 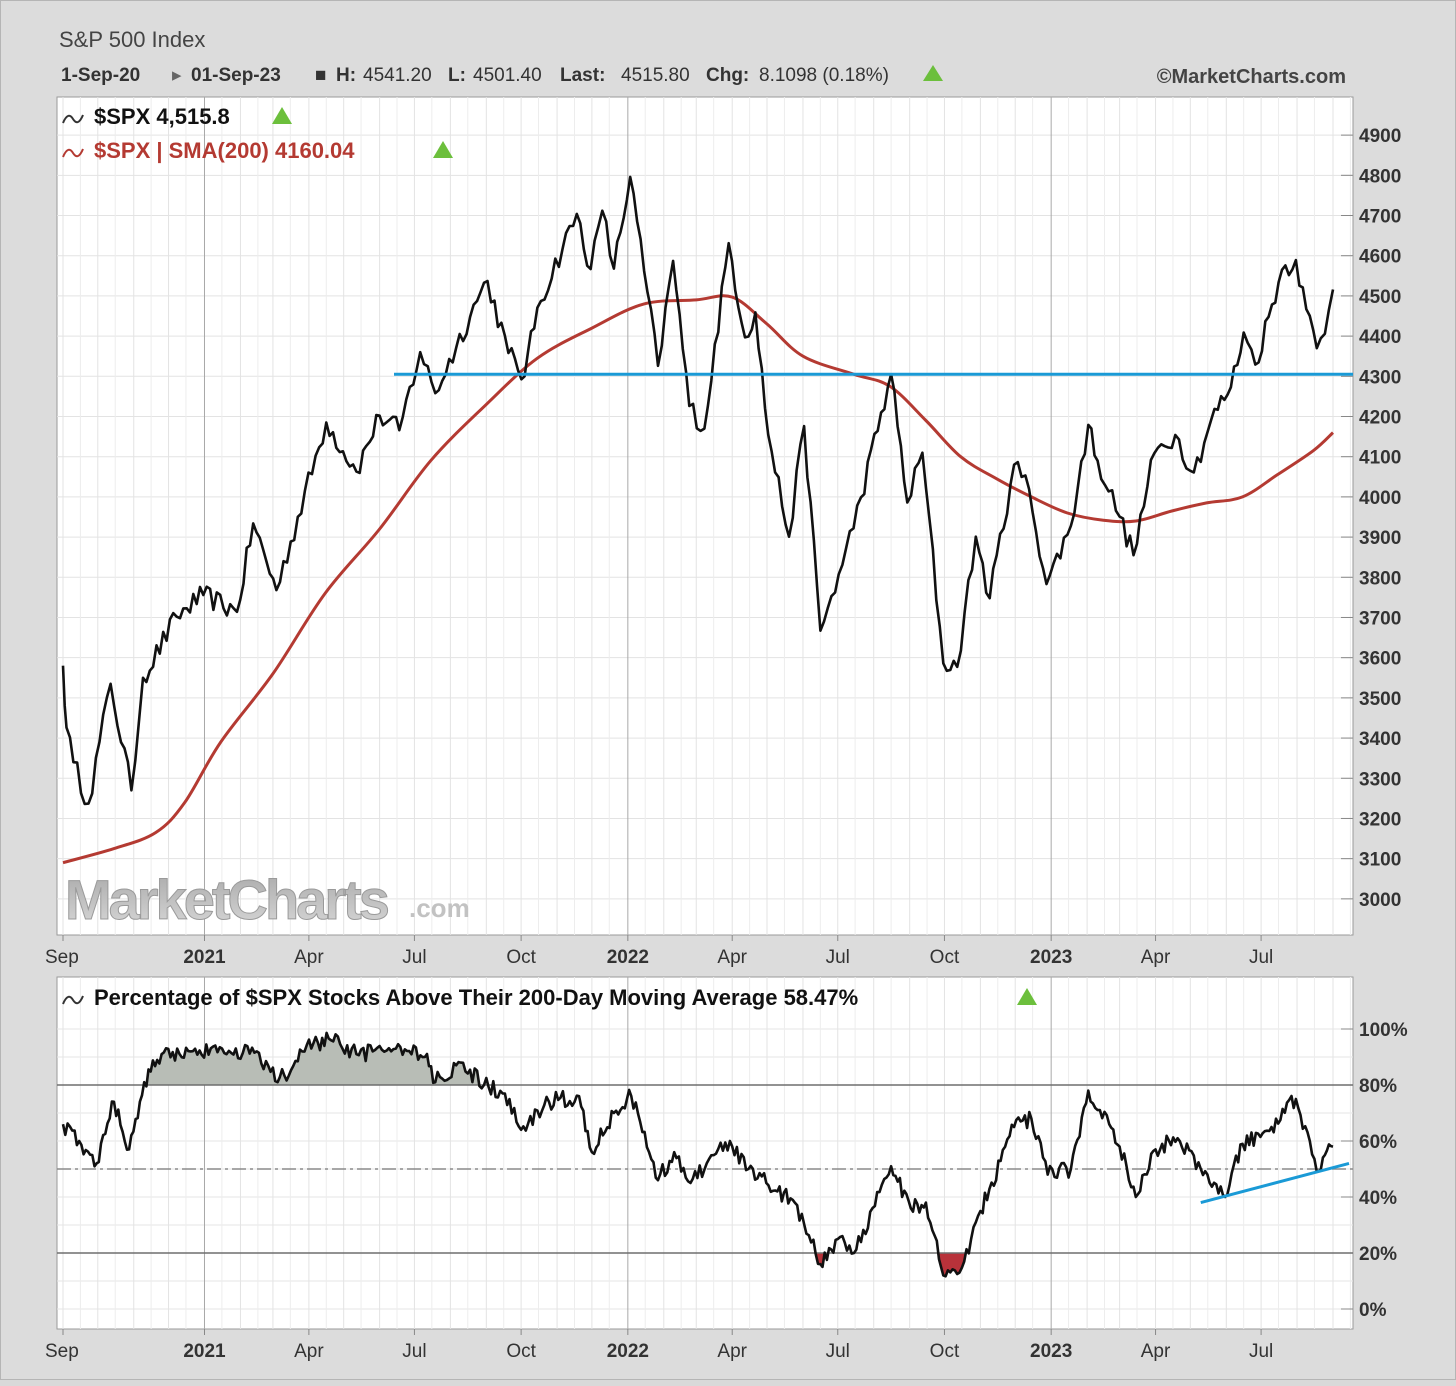 What do you see at coordinates (1380, 699) in the screenshot?
I see `price-y-tick-label: 3500` at bounding box center [1380, 699].